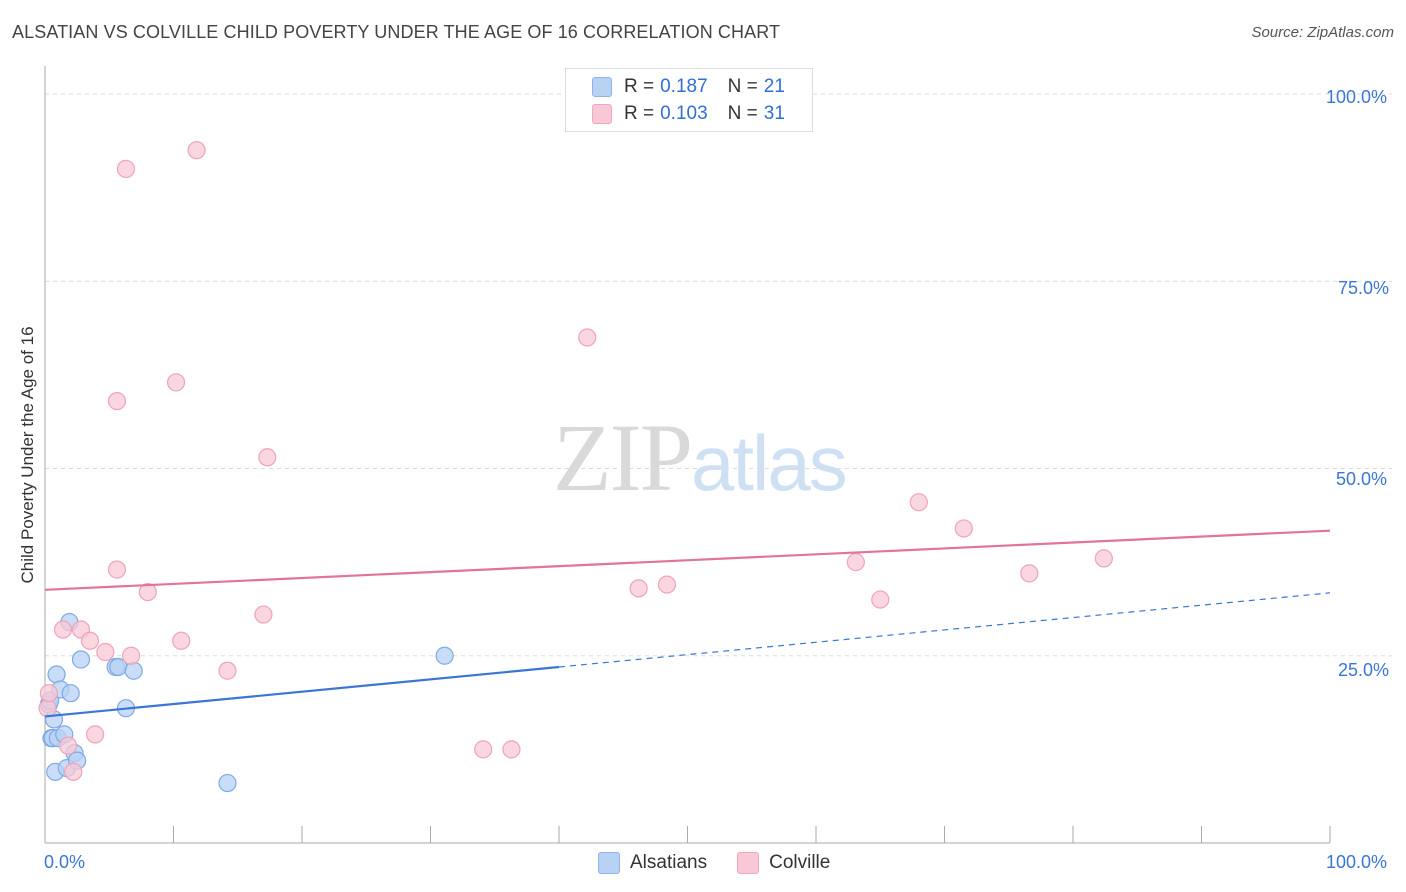 This screenshot has height=892, width=1406. What do you see at coordinates (669, 862) in the screenshot?
I see `series-label-alsatians: Alsatians` at bounding box center [669, 862].